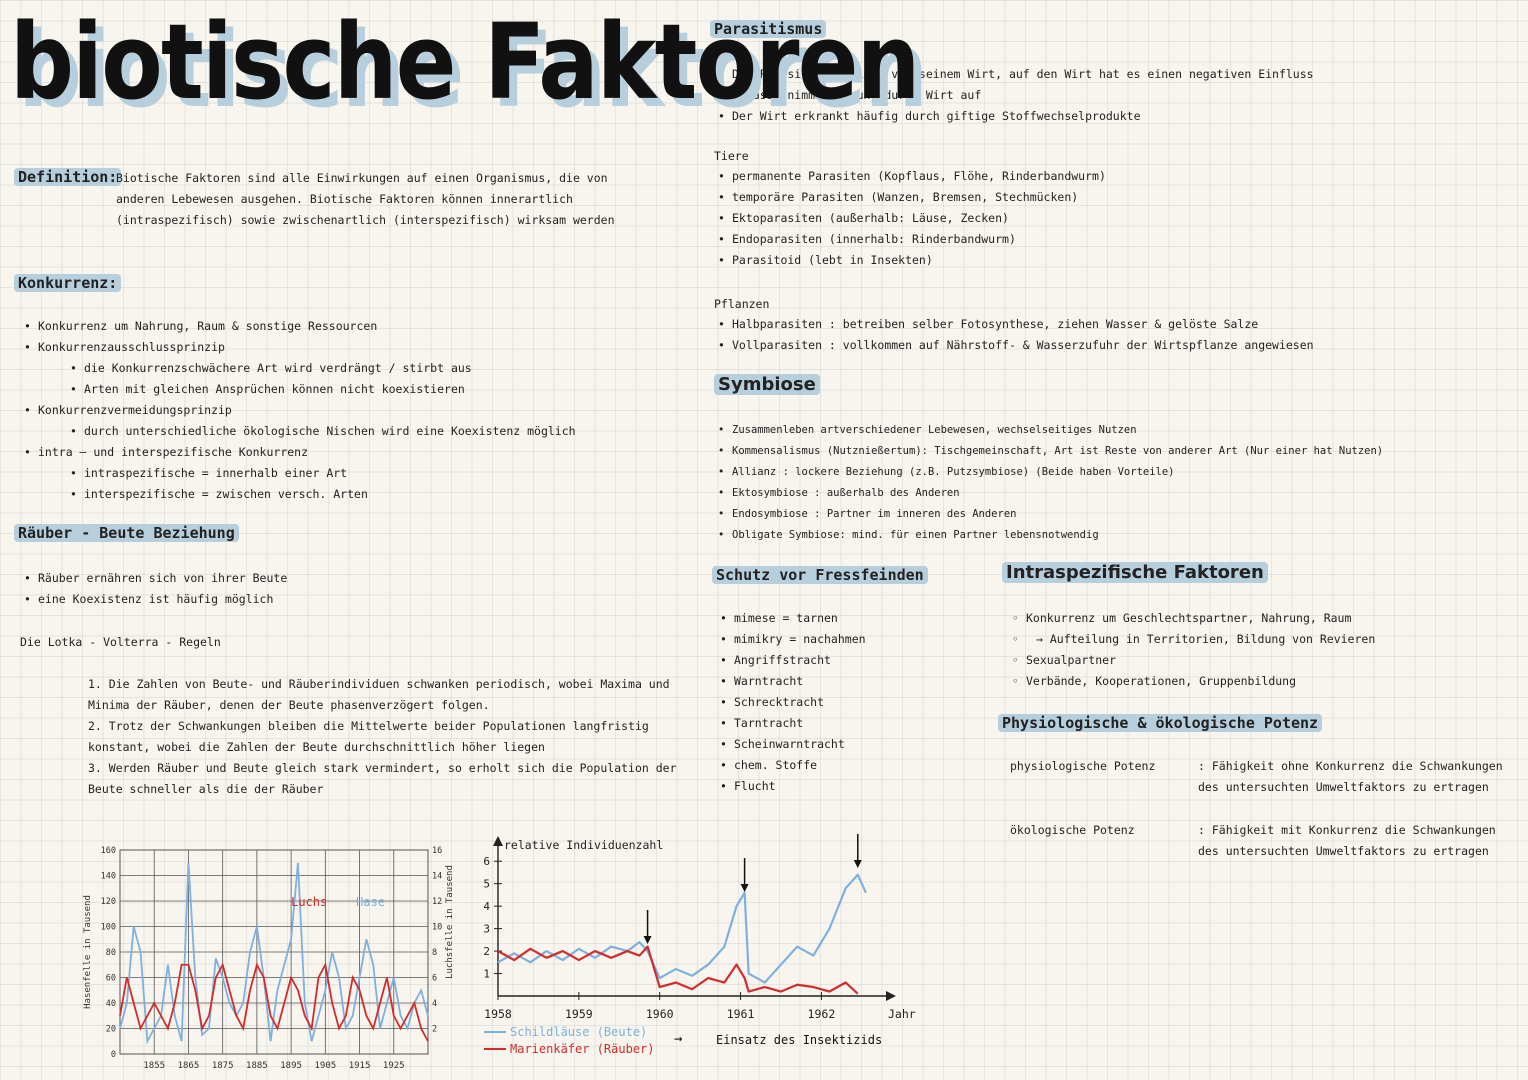  What do you see at coordinates (111, 1004) in the screenshot?
I see `y-left-tick-label: 40` at bounding box center [111, 1004].